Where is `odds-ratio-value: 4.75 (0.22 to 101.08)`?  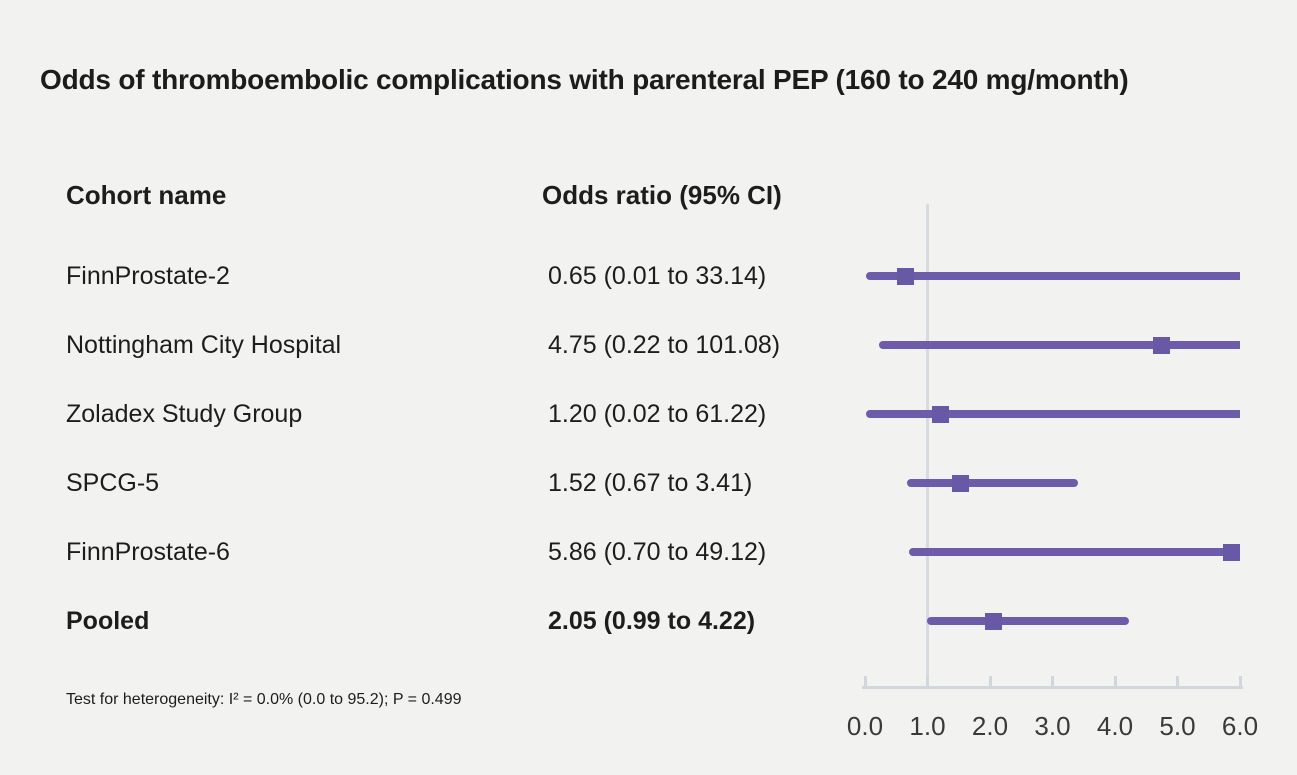
odds-ratio-value: 4.75 (0.22 to 101.08) is located at coordinates (664, 345).